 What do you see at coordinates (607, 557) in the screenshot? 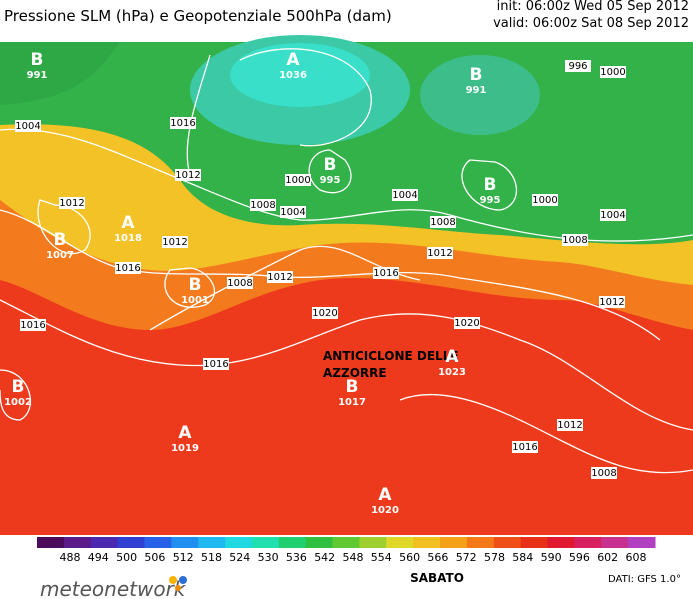
I see `colorbar-label: 602` at bounding box center [607, 557].